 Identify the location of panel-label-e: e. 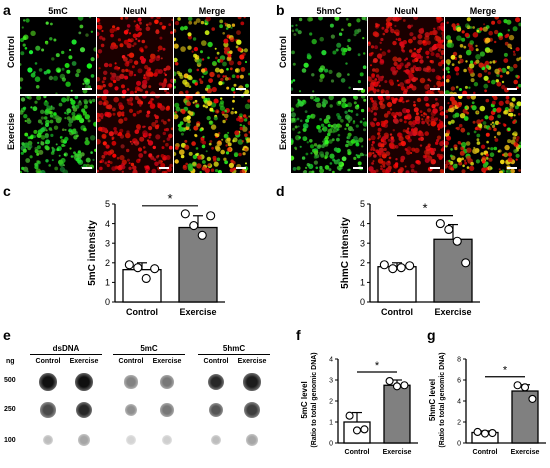
(7, 335).